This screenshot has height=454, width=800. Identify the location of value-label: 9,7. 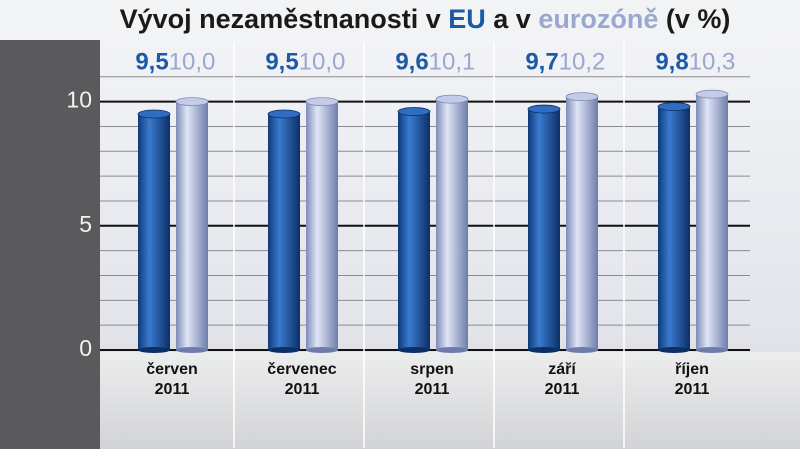
(541, 61).